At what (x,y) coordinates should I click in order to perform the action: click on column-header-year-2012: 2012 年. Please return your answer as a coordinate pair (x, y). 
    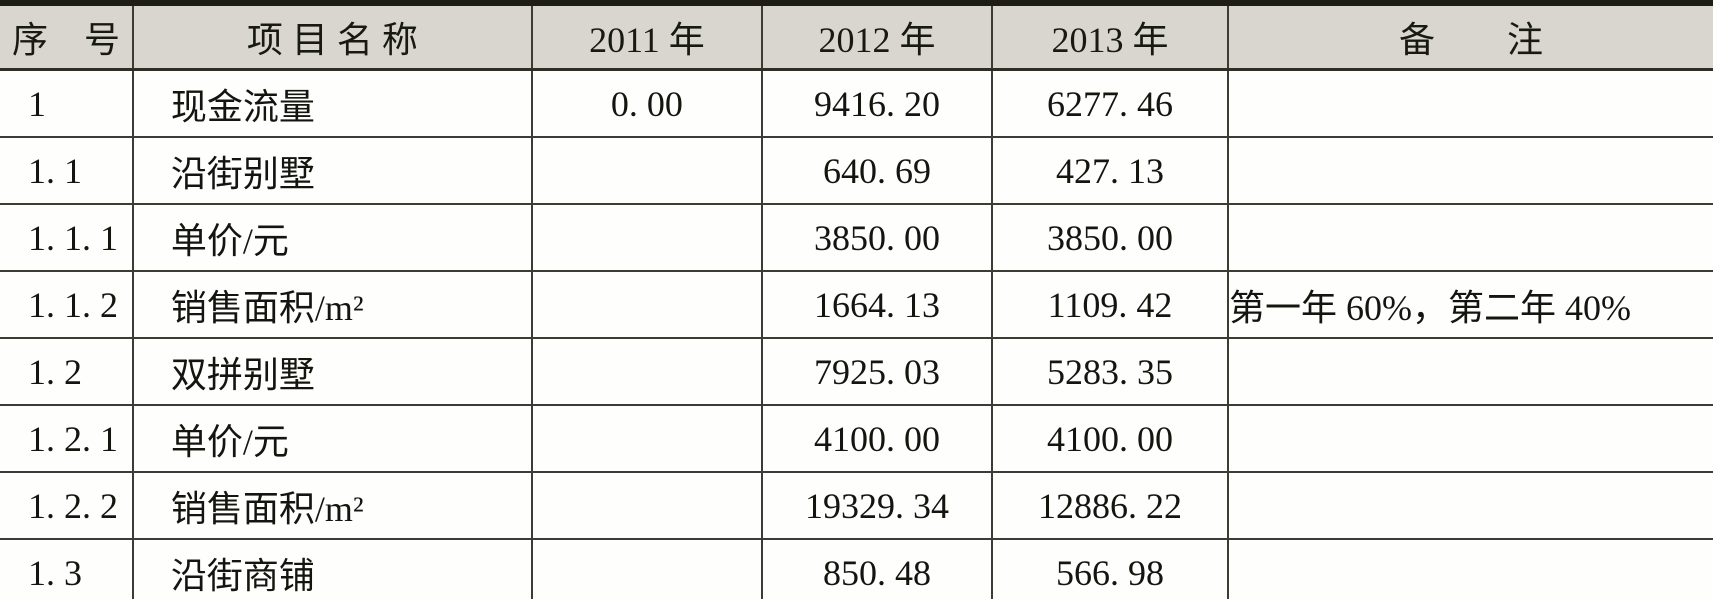
    Looking at the image, I should click on (876, 37).